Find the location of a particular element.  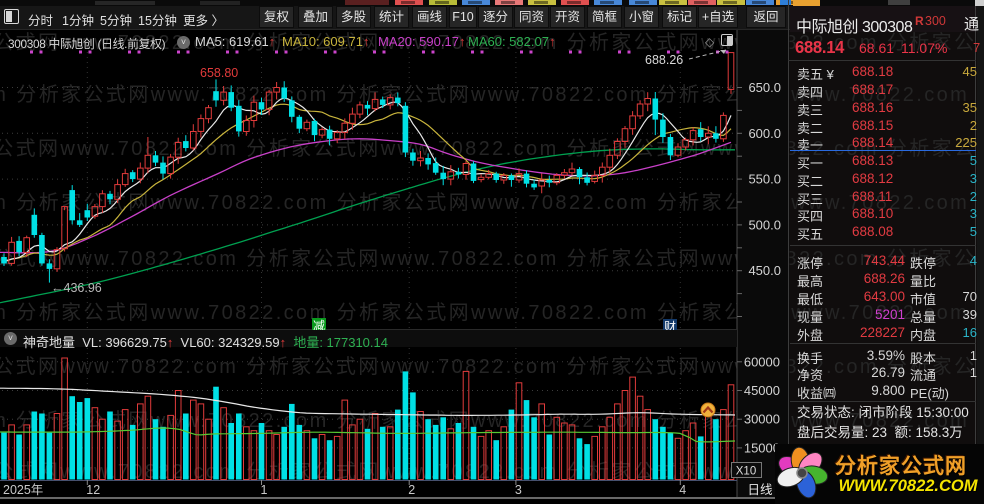

svg-text: 658.80 is located at coordinates (219, 73).